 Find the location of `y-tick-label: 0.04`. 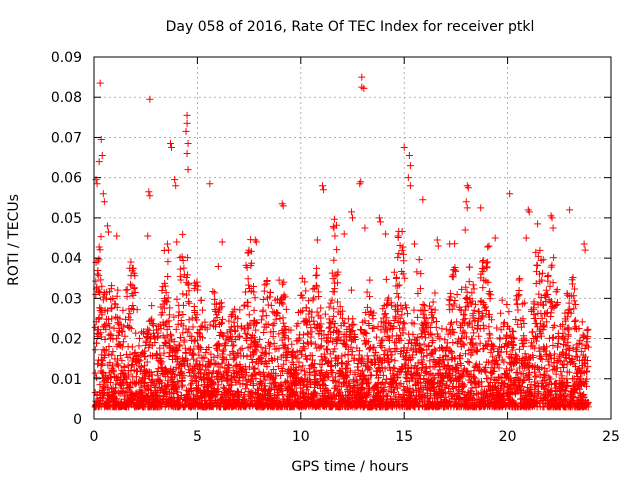

y-tick-label: 0.04 is located at coordinates (66, 259).